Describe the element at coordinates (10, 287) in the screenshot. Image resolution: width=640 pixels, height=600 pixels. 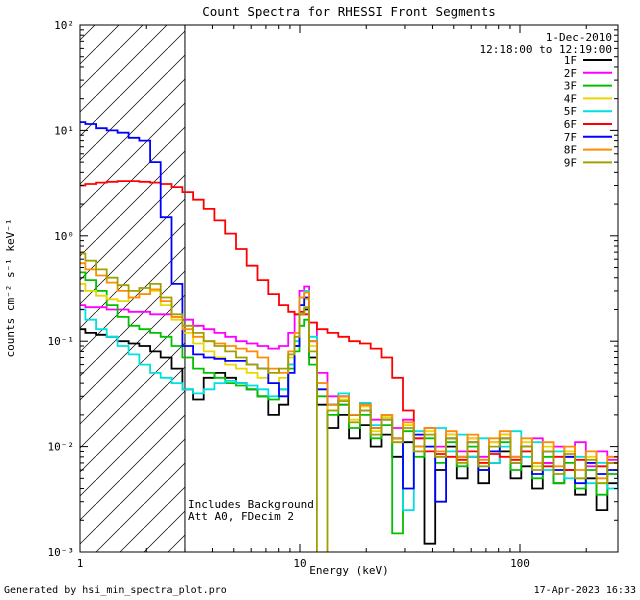
I see `y-axis-label: counts cm⁻² s⁻¹ keV⁻¹` at that location.